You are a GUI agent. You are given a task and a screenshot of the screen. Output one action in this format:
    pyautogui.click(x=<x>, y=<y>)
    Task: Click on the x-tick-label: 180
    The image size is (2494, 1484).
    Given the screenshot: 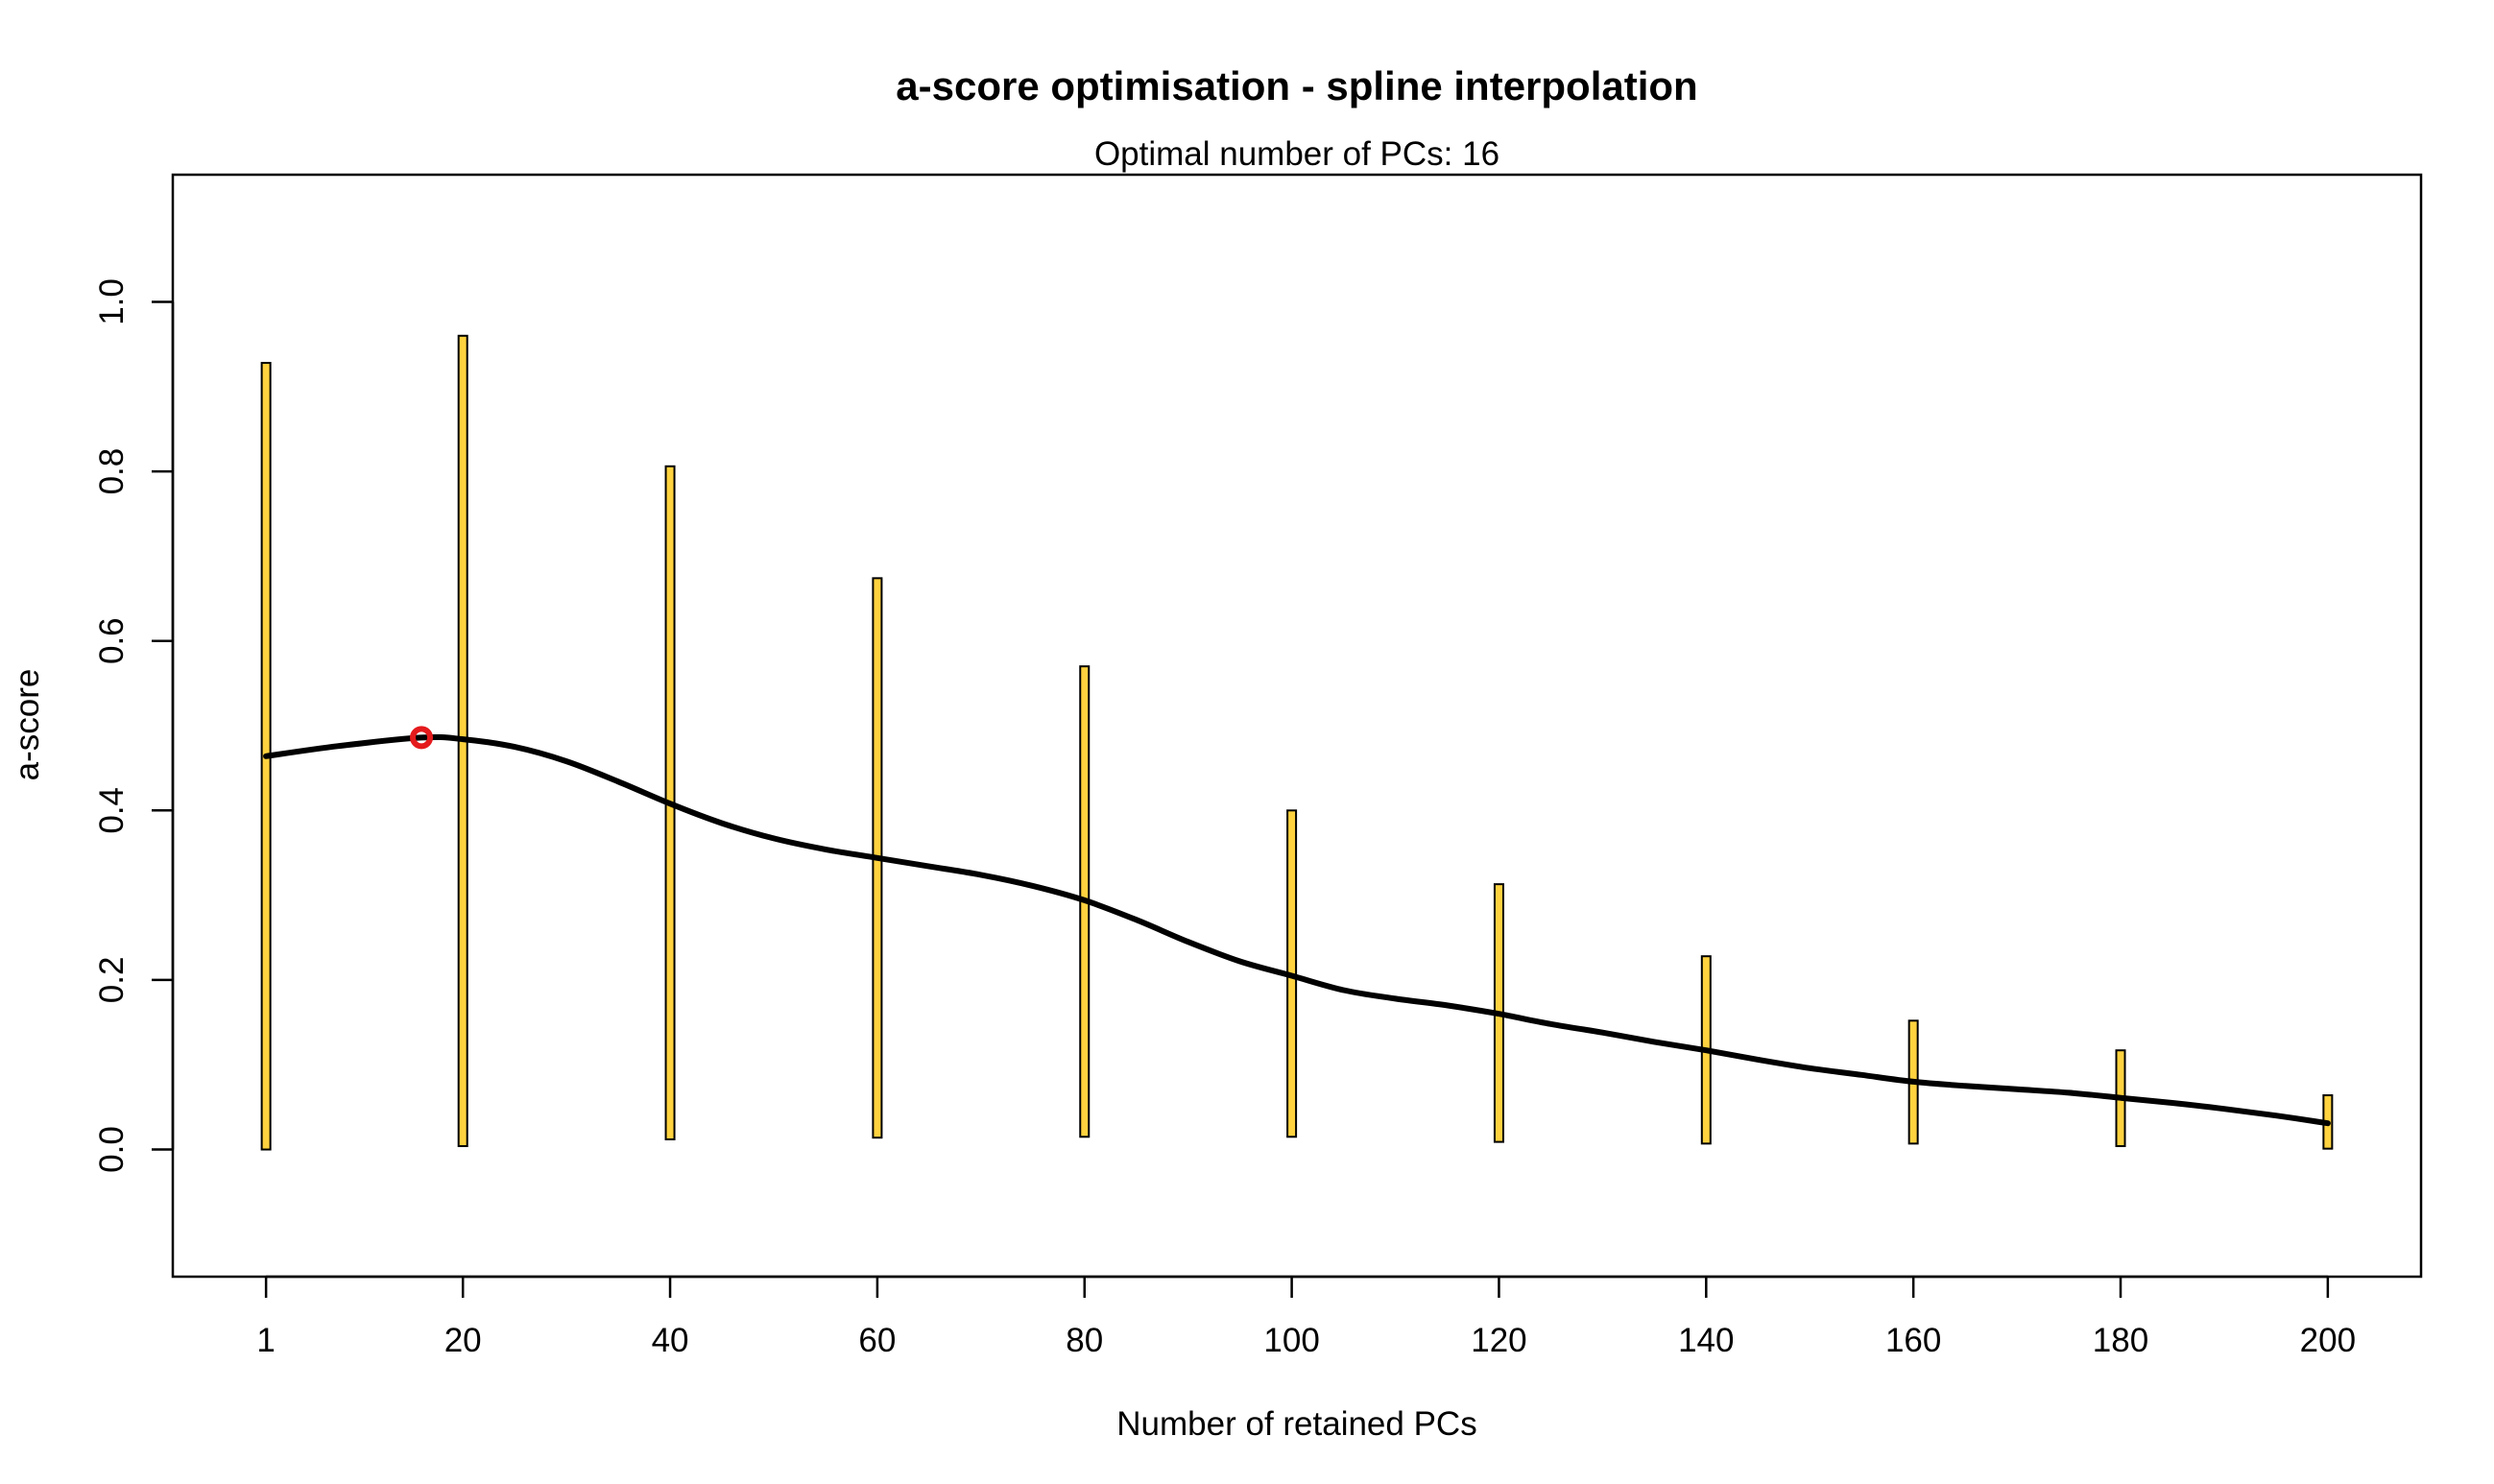 What is the action you would take?
    pyautogui.click(x=2120, y=1340)
    